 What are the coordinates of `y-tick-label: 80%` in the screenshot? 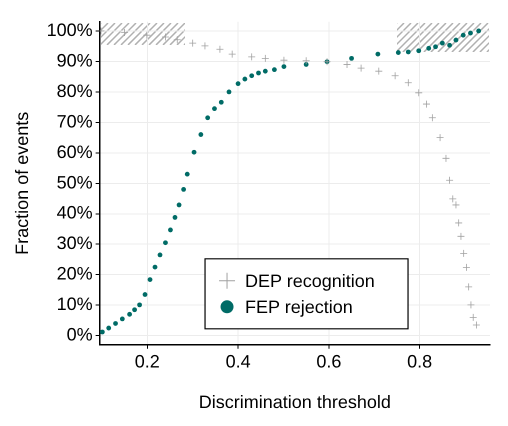 It's located at (74, 90).